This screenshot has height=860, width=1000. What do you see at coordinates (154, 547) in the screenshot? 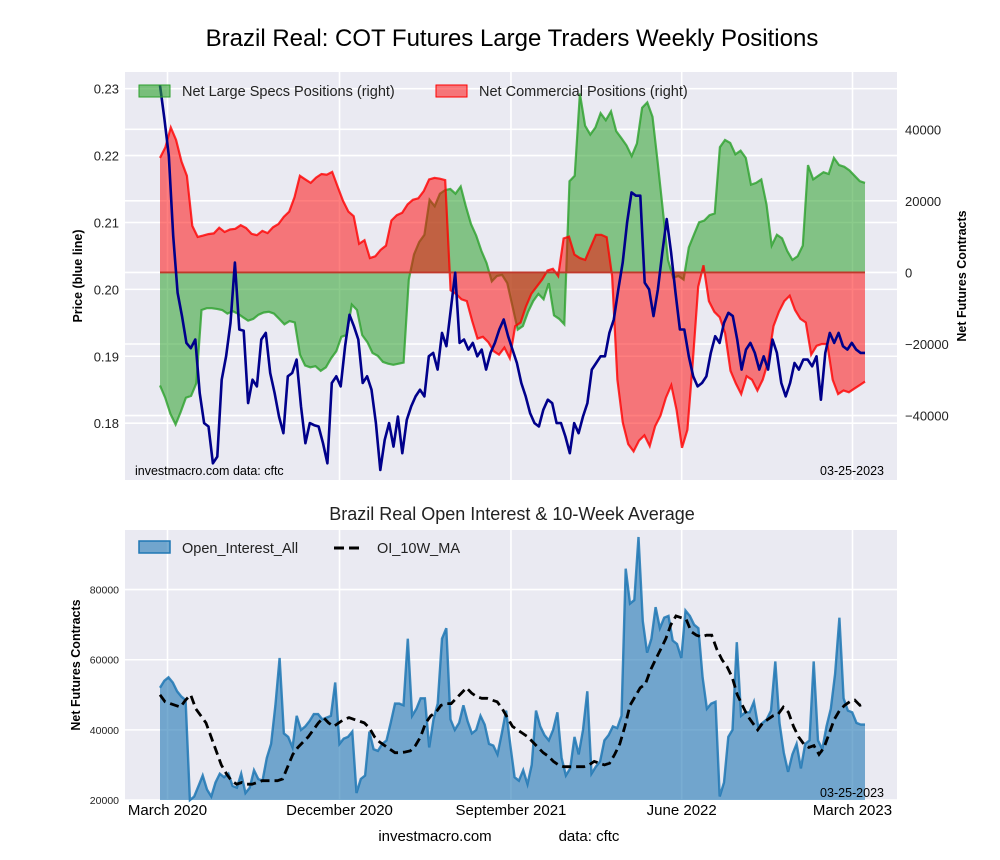
I see `legend-swatch-blue` at bounding box center [154, 547].